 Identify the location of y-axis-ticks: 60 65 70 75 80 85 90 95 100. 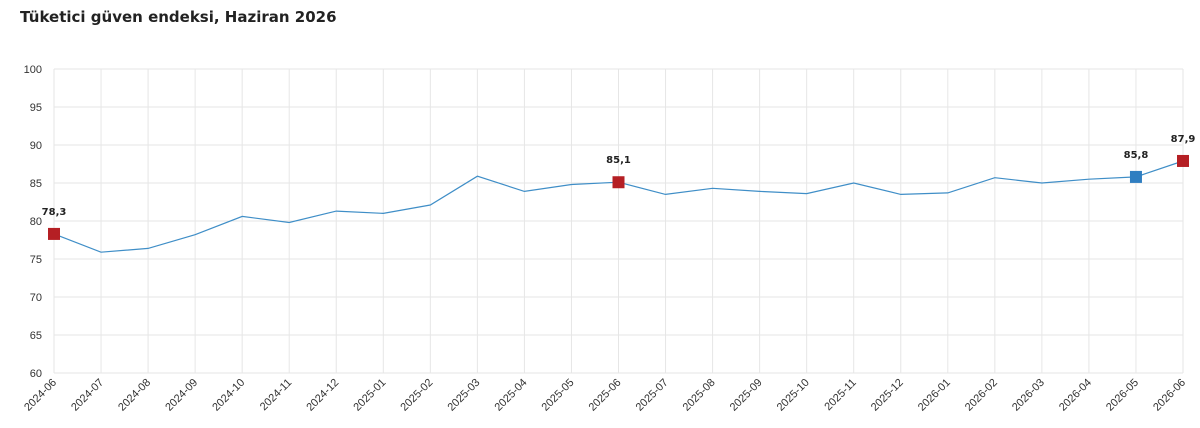
(33, 222).